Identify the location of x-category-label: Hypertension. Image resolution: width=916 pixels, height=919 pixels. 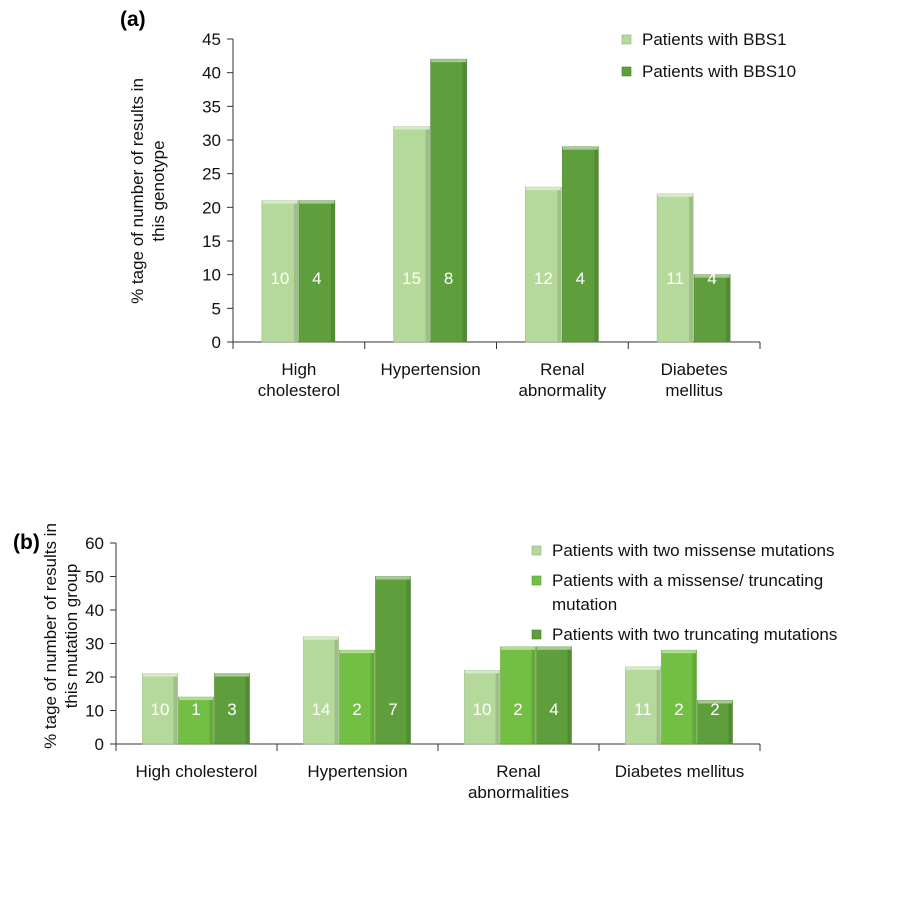
(357, 771).